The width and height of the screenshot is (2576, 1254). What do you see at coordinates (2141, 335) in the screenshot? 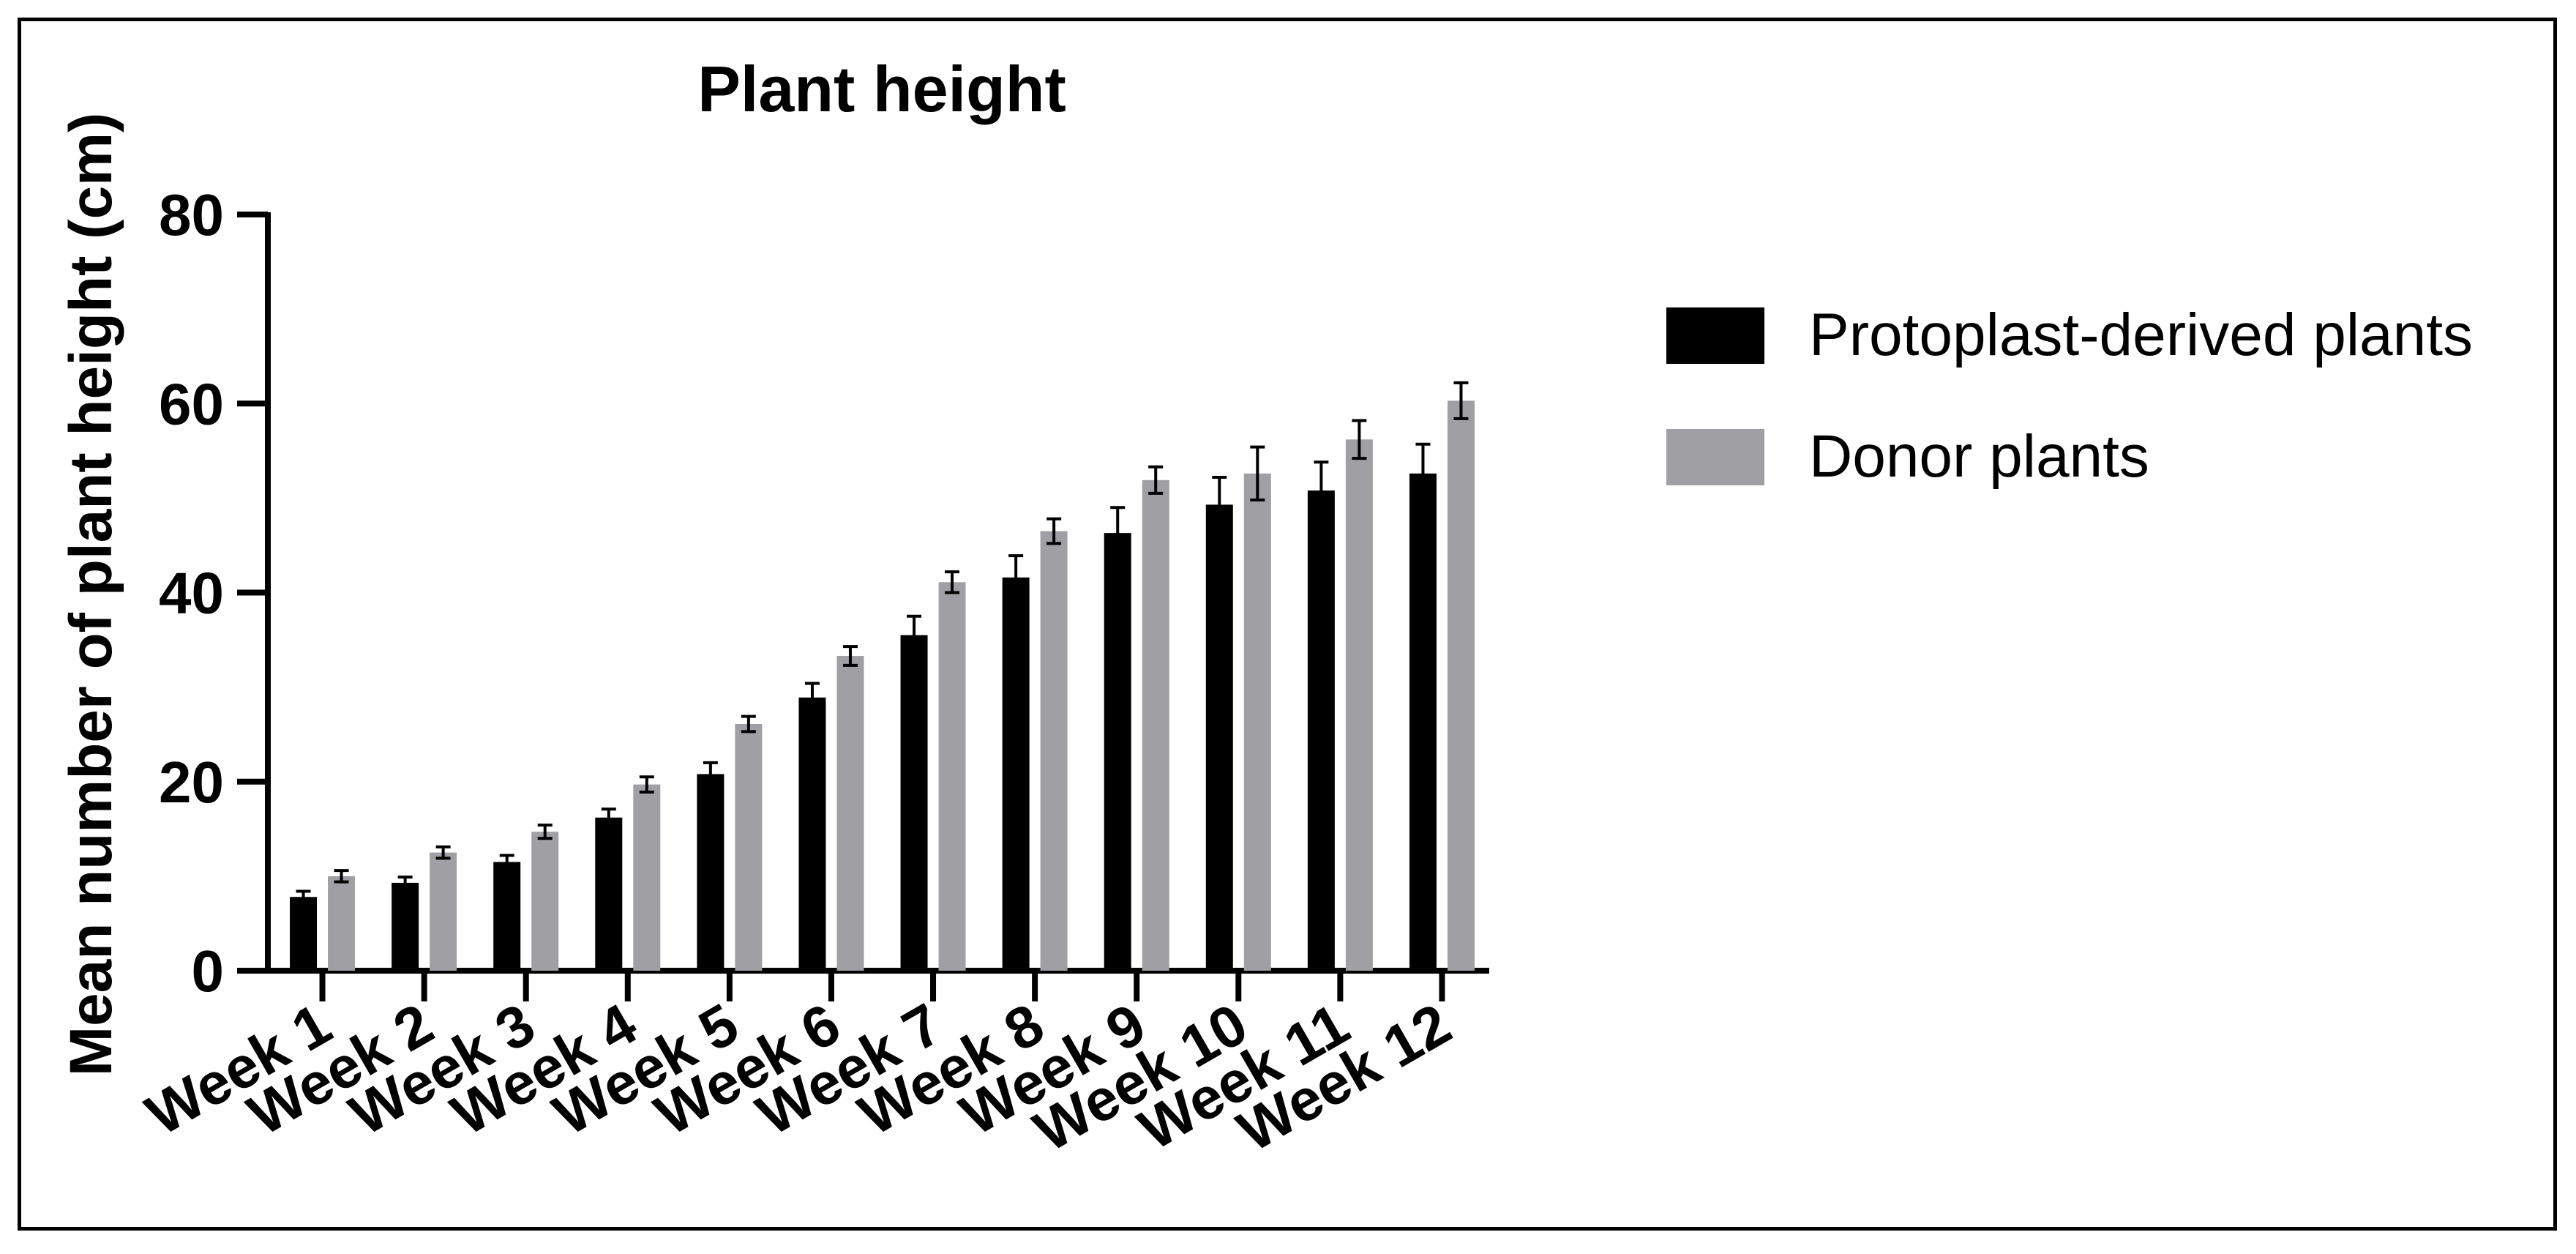
I see `legend-label-protoplast-derived: Protoplast-derived plants` at bounding box center [2141, 335].